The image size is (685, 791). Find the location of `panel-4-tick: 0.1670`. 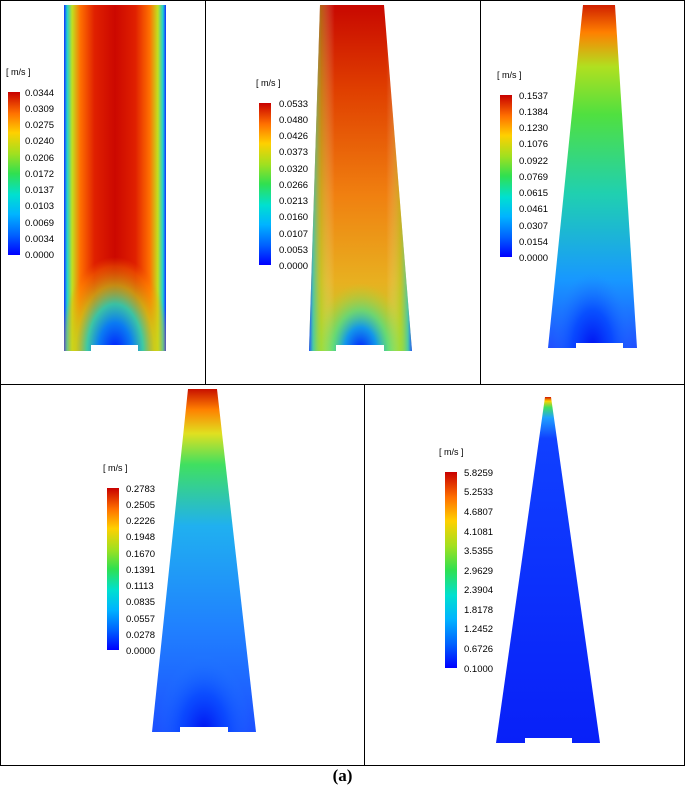

panel-4-tick: 0.1670 is located at coordinates (140, 554).